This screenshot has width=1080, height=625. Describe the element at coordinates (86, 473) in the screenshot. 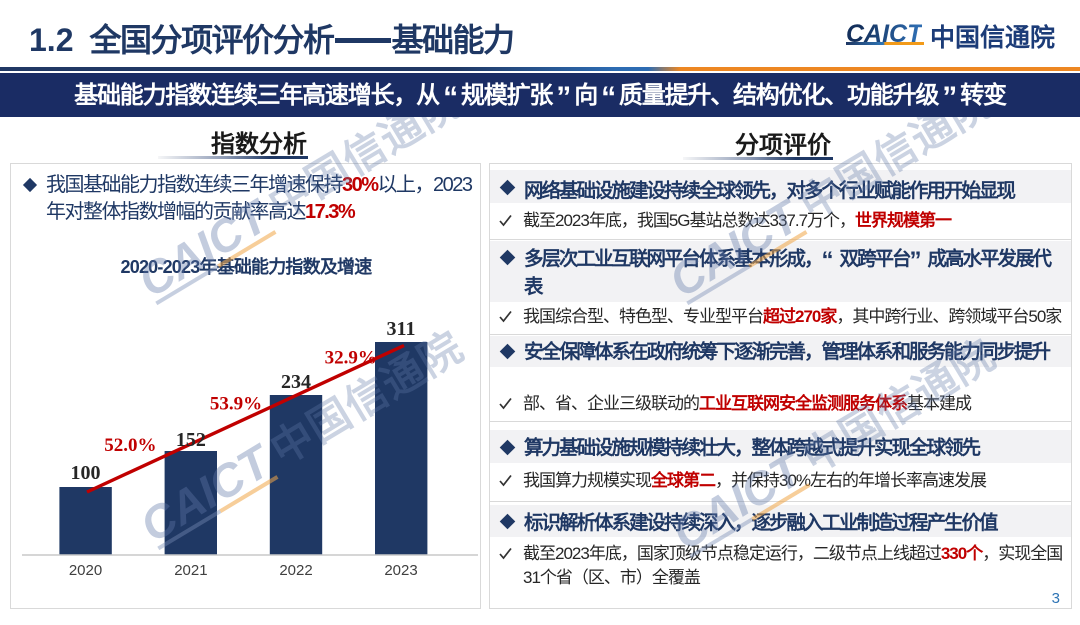

I see `svg-text: 100` at that location.